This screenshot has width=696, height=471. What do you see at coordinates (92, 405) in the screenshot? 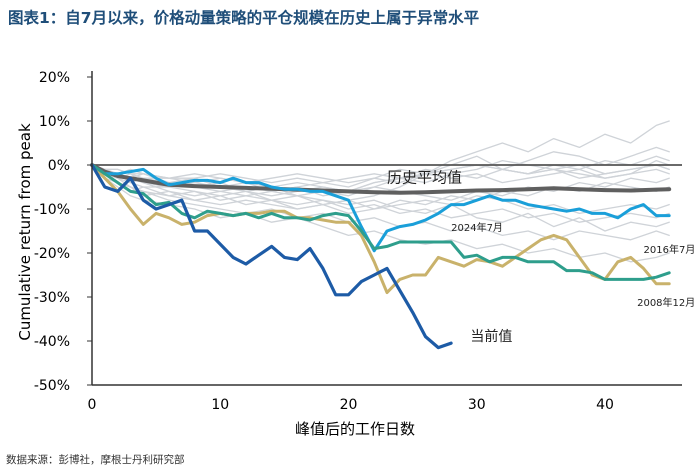
I see `x-tick-label: 0` at bounding box center [92, 405].